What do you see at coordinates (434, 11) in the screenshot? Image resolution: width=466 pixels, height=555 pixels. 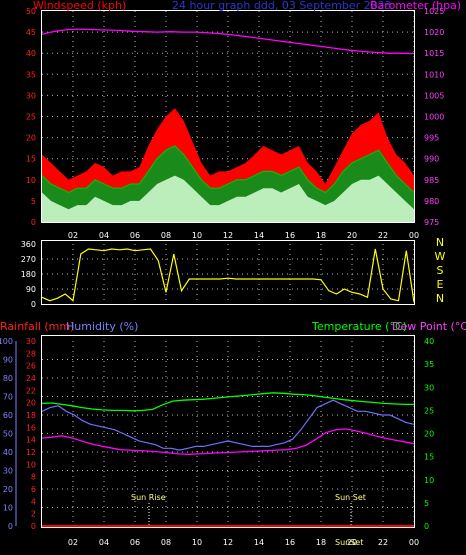 I see `baro-y-tick: 1025` at bounding box center [434, 11].